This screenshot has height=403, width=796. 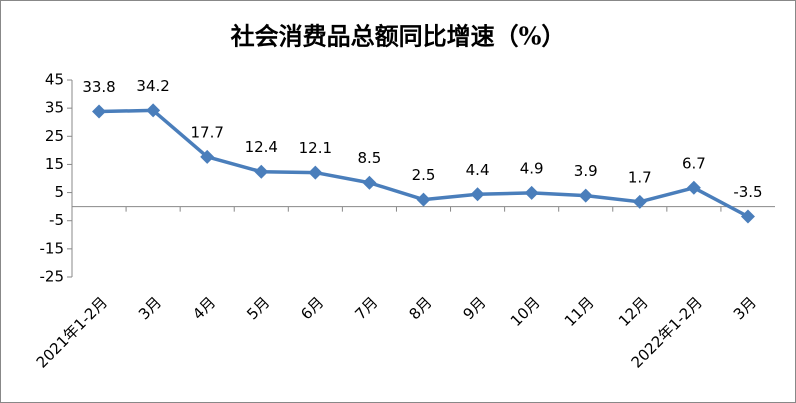 I want to click on data-label: 2.5, so click(x=424, y=175).